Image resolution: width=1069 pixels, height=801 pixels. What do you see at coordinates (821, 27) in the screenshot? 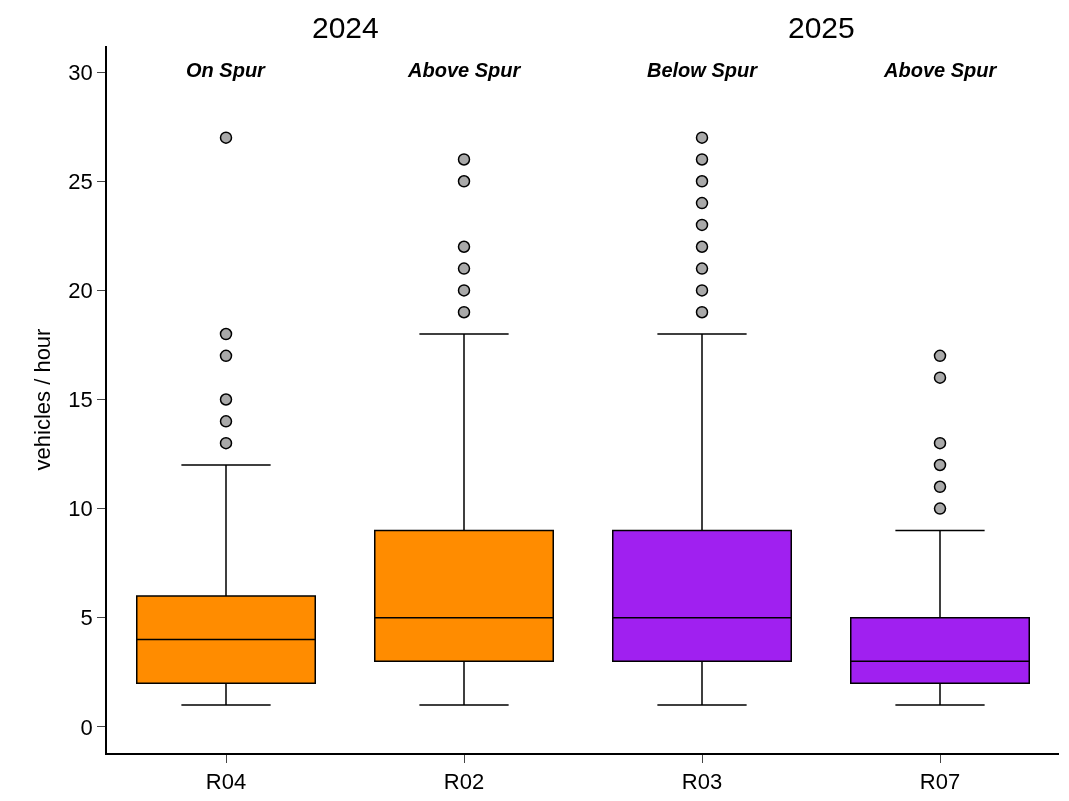
I see `text: 2025` at bounding box center [821, 27].